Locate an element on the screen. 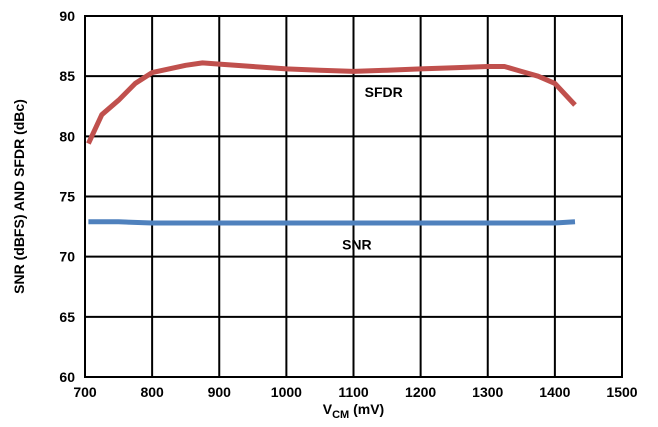 Image resolution: width=658 pixels, height=427 pixels. x-tick-label: 1200 is located at coordinates (420, 392).